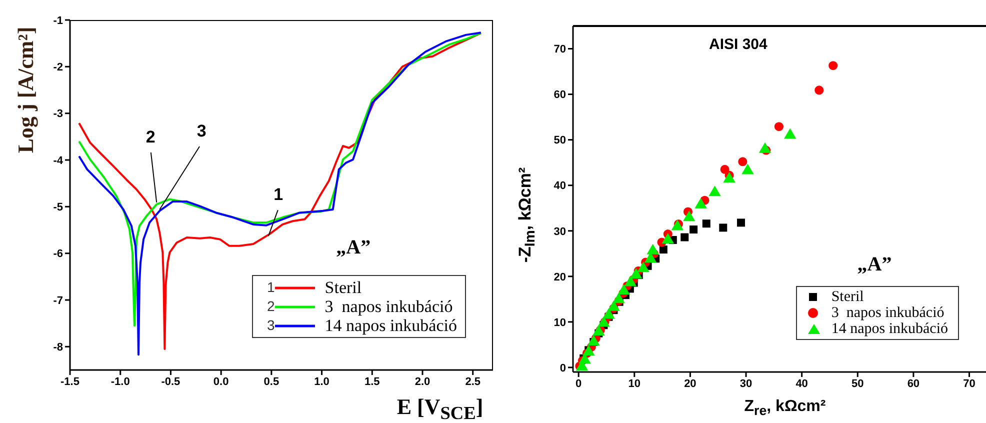  Describe the element at coordinates (560, 140) in the screenshot. I see `y-tick-label: 50` at that location.